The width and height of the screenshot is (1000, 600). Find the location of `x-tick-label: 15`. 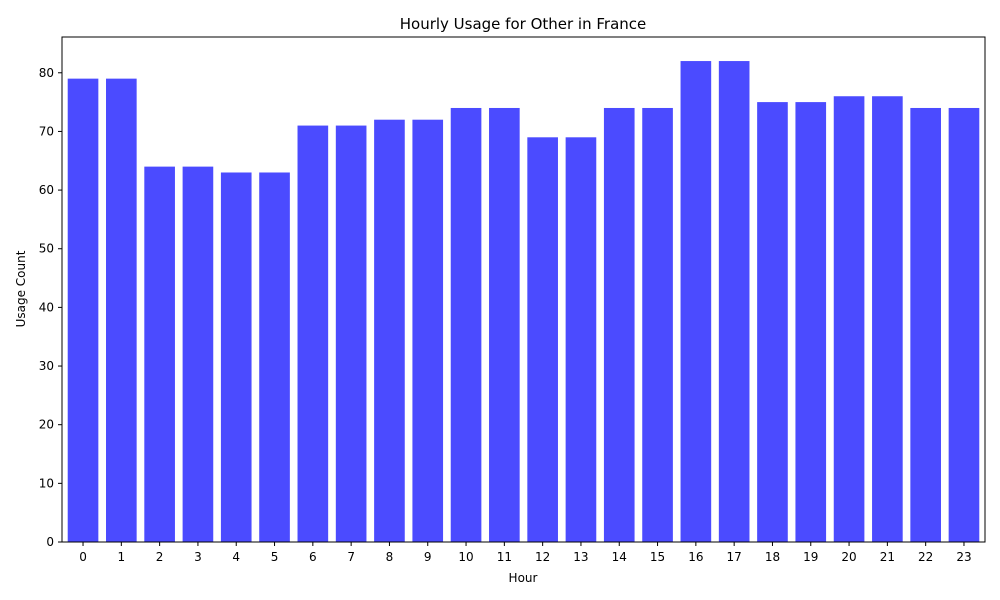

x-tick-label: 15 is located at coordinates (657, 557).